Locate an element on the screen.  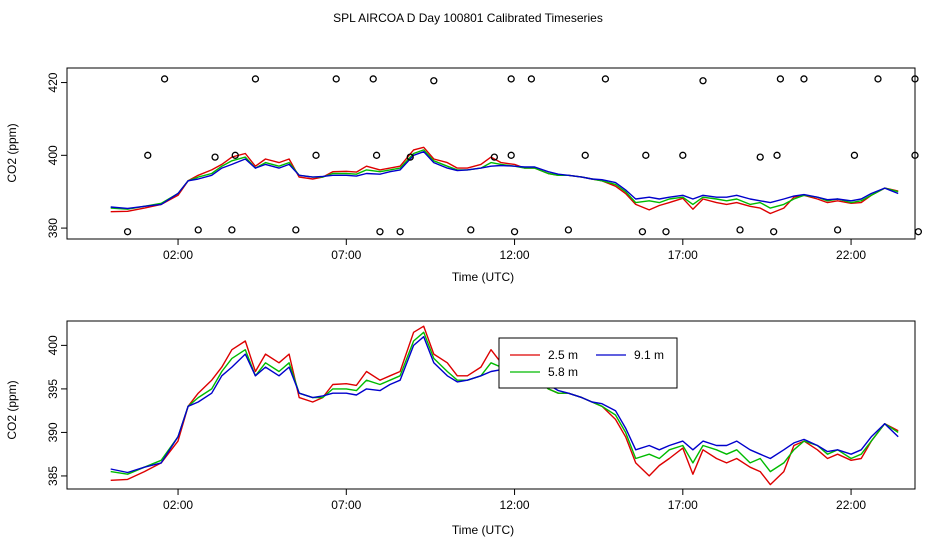
top-series-group is located at coordinates (504, 180).